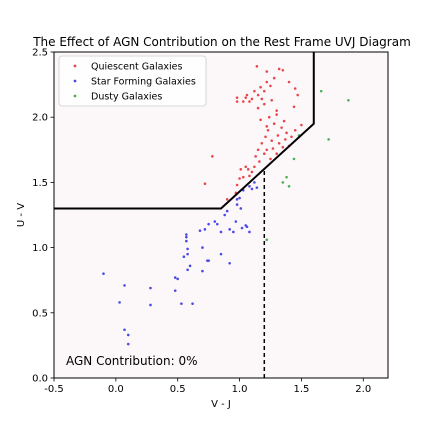 This screenshot has width=432, height=432. I want to click on legend-label: Star Forming Galaxies, so click(143, 82).